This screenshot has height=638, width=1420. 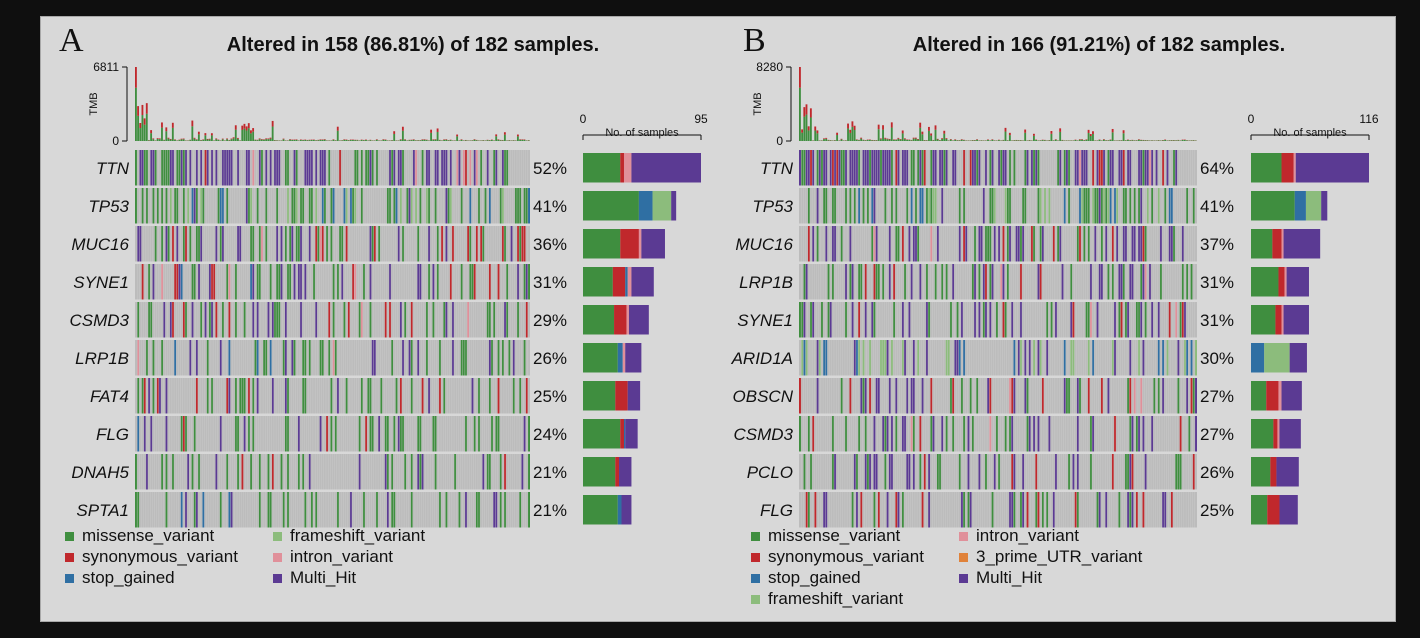 What do you see at coordinates (624, 358) in the screenshot?
I see `side-bar-segment-intron_variant` at bounding box center [624, 358].